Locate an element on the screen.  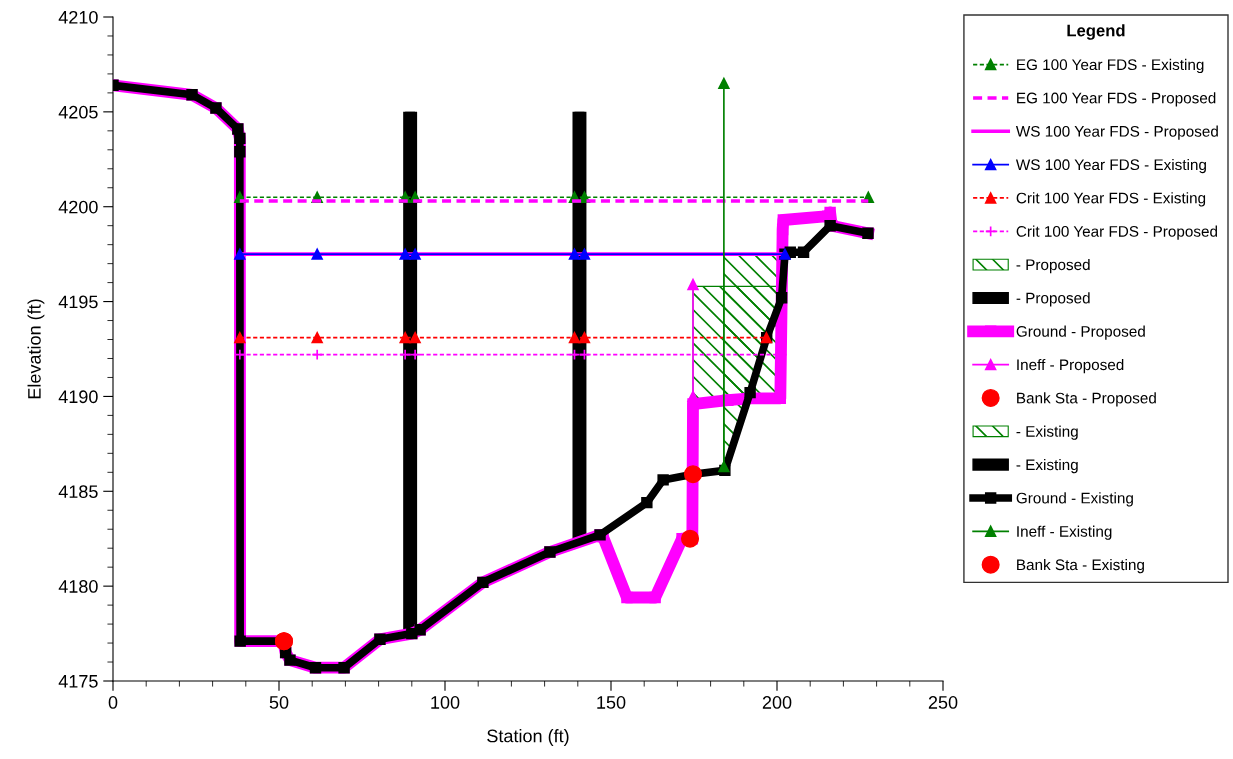
legend-label: WS 100 Year FDS - Proposed is located at coordinates (1116, 132).